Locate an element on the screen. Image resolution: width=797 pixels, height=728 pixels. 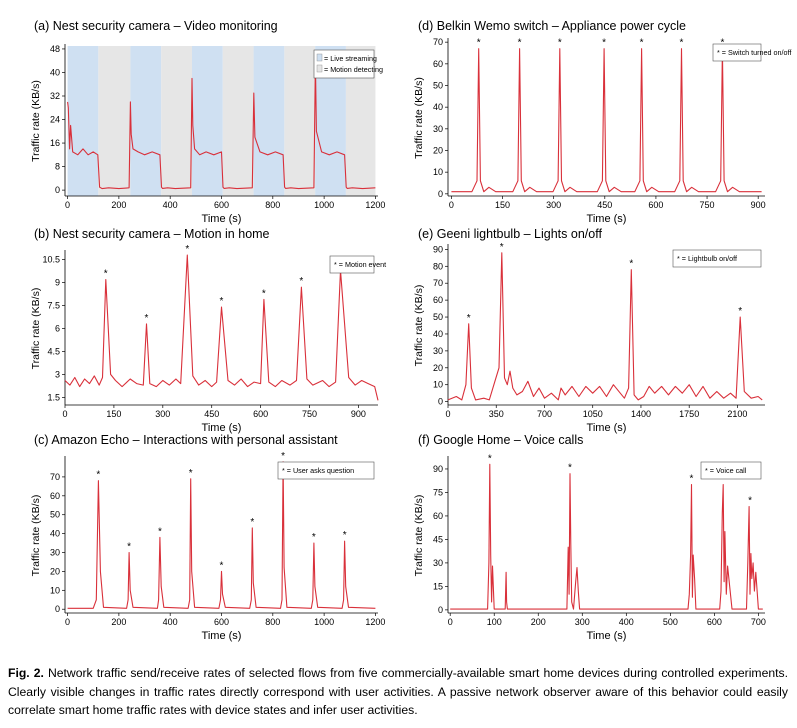
y-tick-label: 9 is located at coordinates (57, 283).